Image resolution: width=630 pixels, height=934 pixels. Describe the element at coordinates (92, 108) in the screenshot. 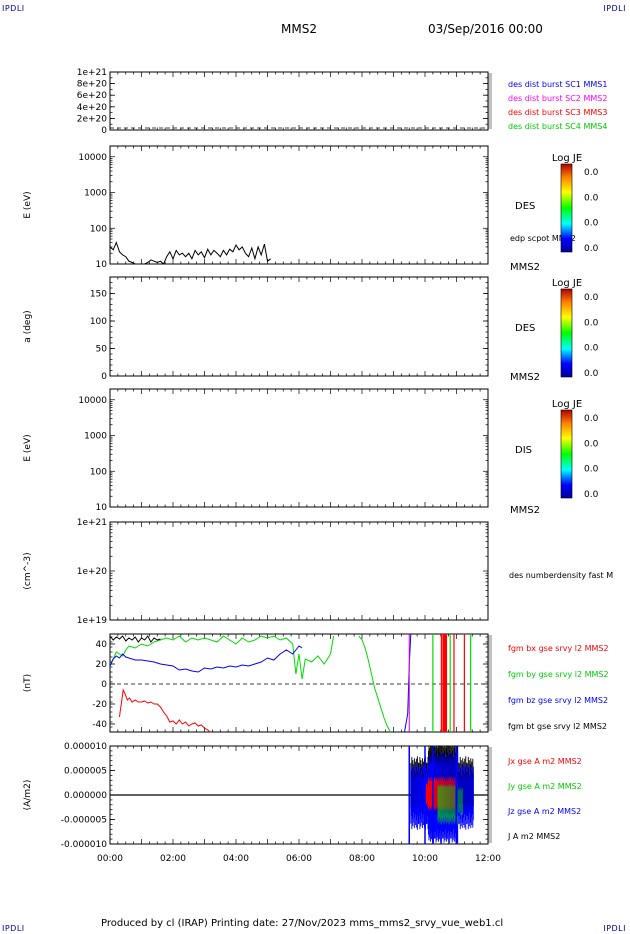

I see `y-tick-label: 4e+20` at that location.